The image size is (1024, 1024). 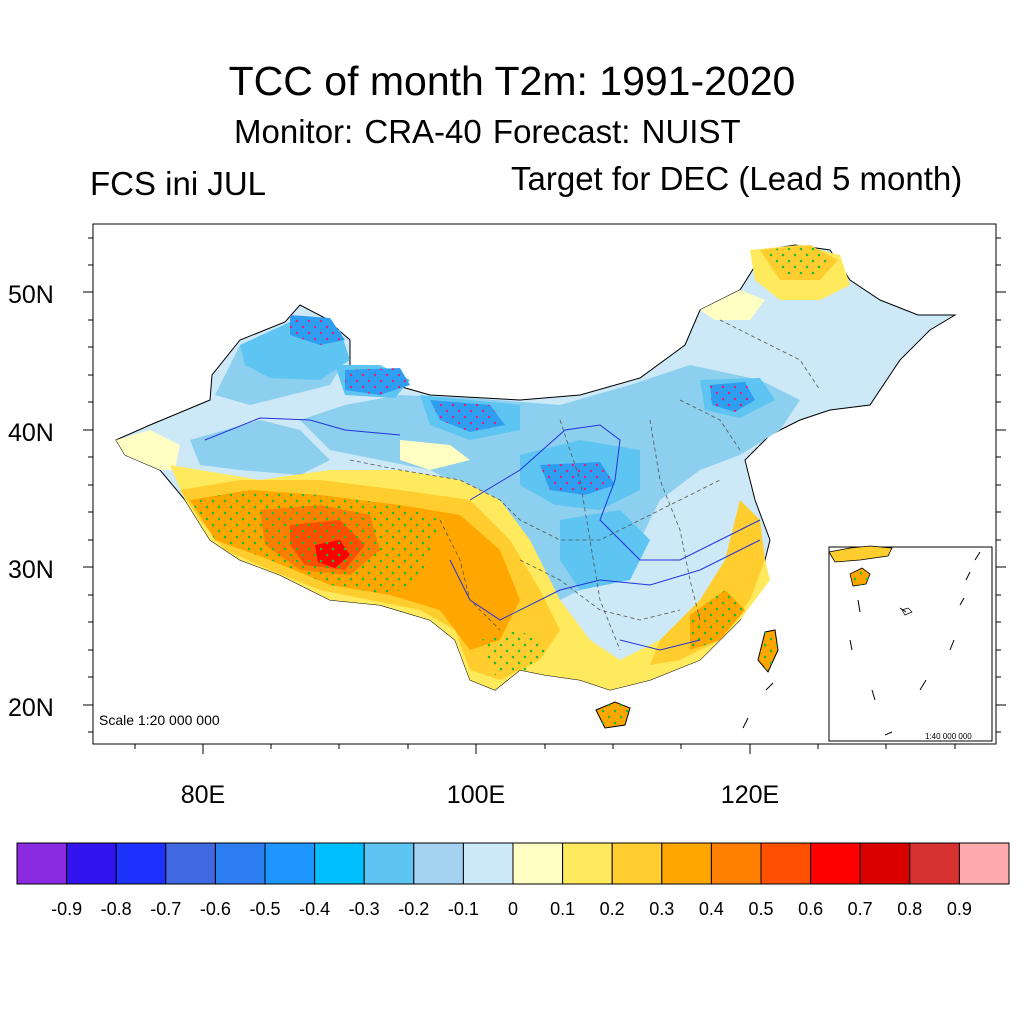 What do you see at coordinates (910, 643) in the screenshot?
I see `south-china-sea-inset: 1:40 000 000` at bounding box center [910, 643].